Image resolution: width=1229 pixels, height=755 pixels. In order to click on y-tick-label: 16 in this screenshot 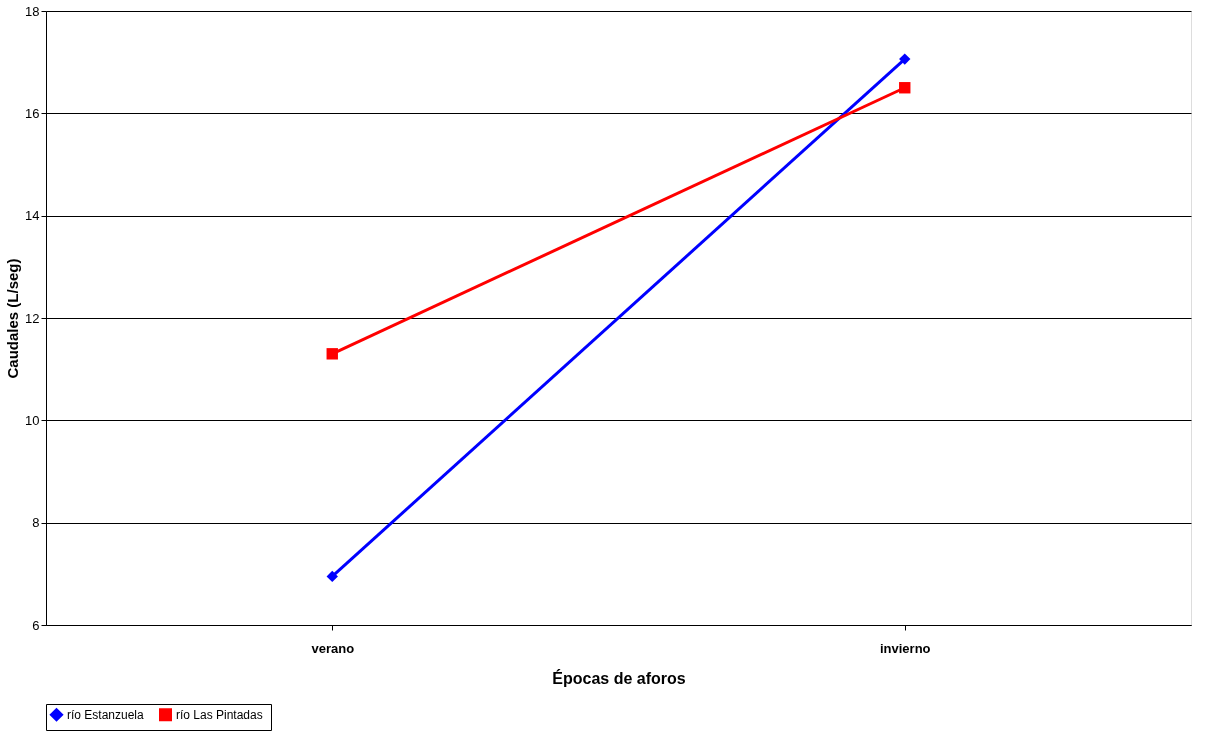, I will do `click(32, 113)`.